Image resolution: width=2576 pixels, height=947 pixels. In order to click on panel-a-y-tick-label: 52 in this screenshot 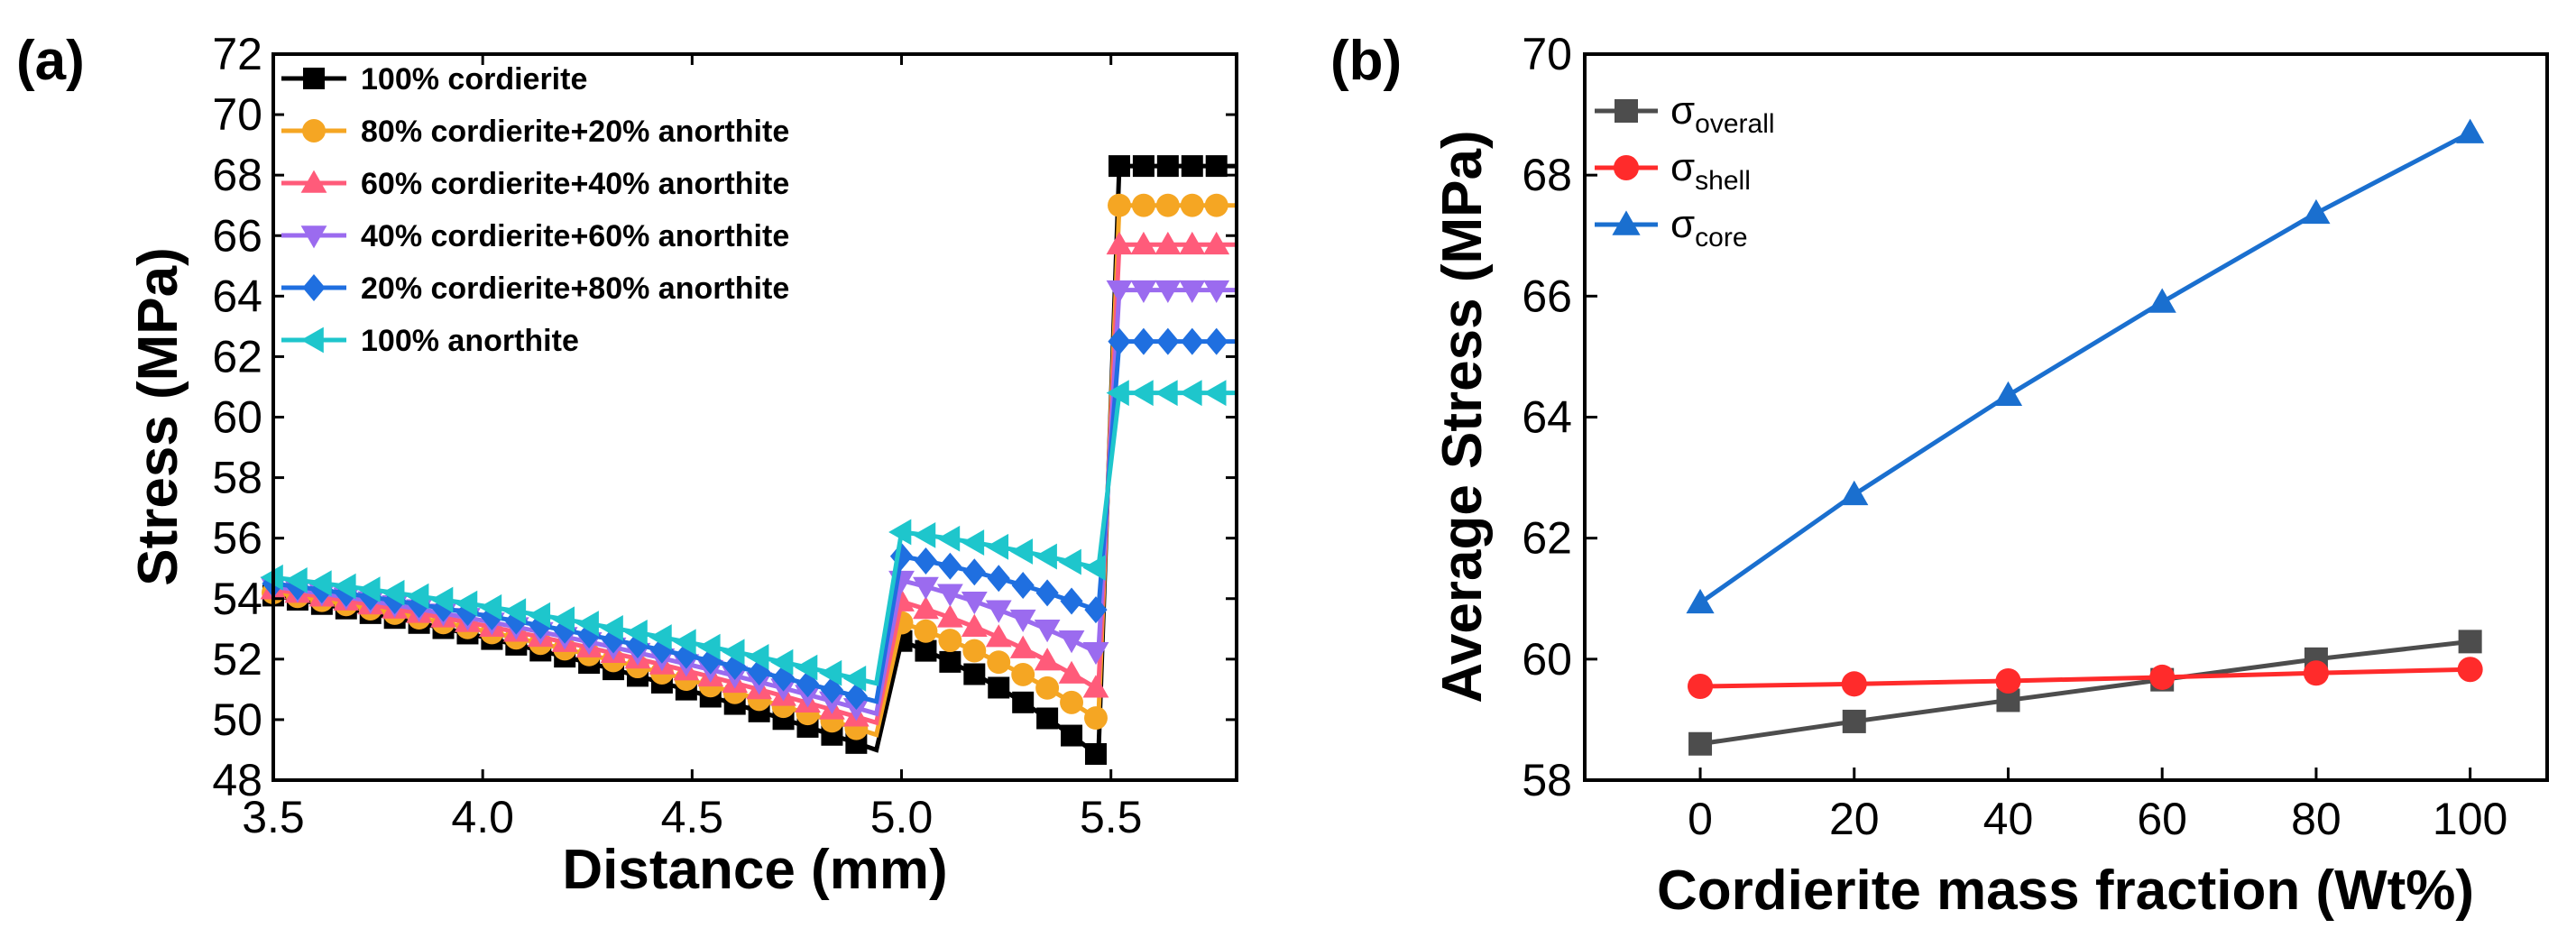, I will do `click(237, 659)`.